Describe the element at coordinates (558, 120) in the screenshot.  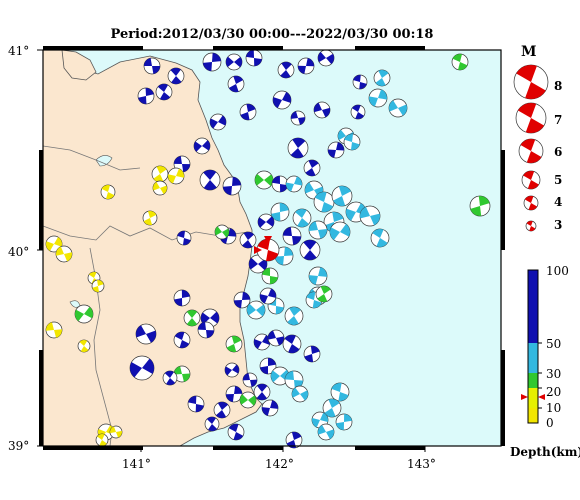
I see `mag-label-7: 7` at that location.